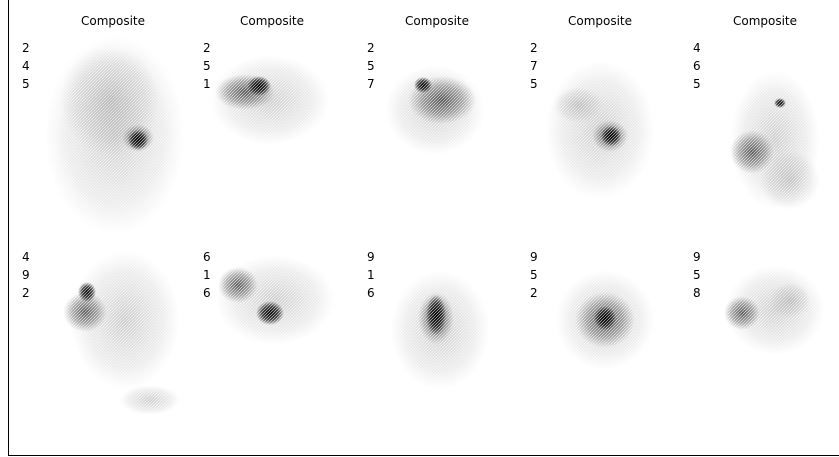 The image size is (839, 457). Describe the element at coordinates (697, 293) in the screenshot. I see `cell-digit: 8` at that location.